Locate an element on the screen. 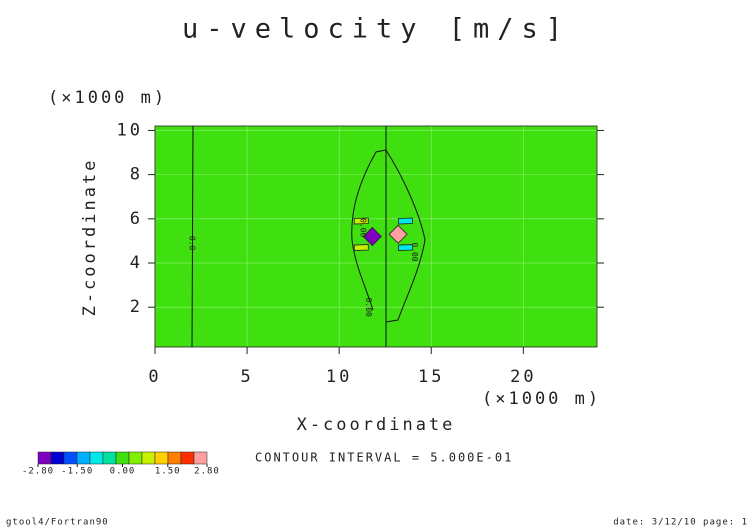  x-tick-label: 15 is located at coordinates (431, 377).